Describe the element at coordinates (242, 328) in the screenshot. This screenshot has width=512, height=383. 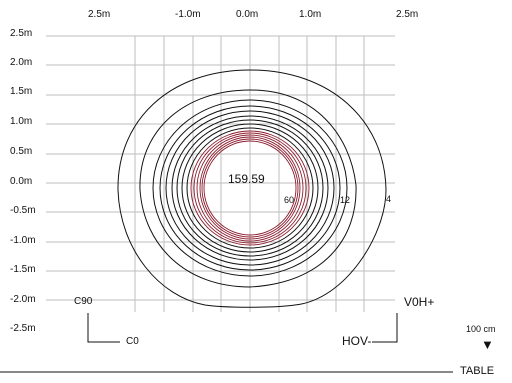
I see `corner-brackets` at that location.